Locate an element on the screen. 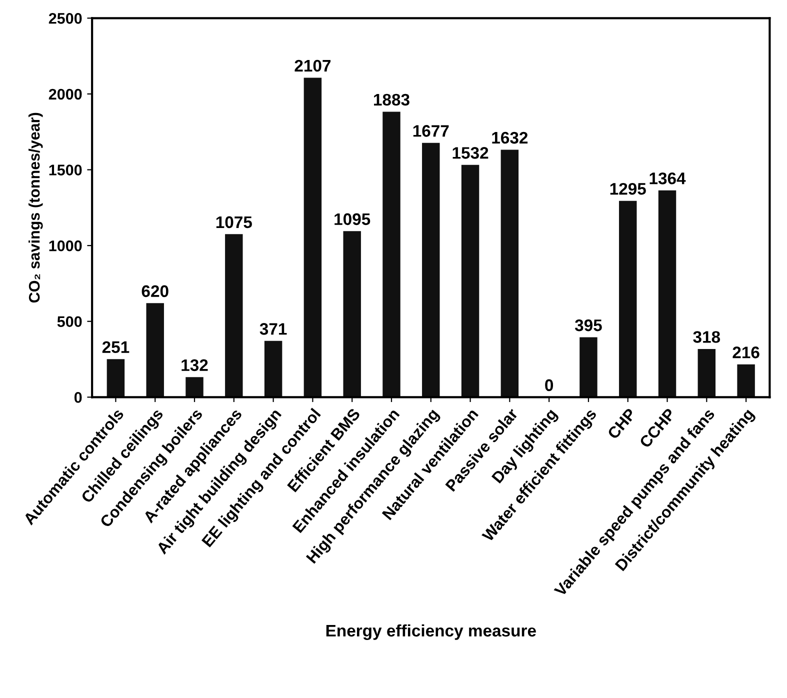 Image resolution: width=787 pixels, height=698 pixels. data-label: 318 is located at coordinates (706, 337).